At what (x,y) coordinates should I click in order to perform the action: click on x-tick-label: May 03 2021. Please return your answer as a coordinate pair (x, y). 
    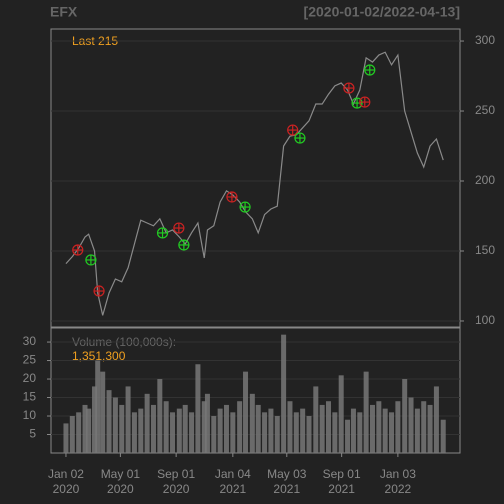
    Looking at the image, I should click on (287, 481).